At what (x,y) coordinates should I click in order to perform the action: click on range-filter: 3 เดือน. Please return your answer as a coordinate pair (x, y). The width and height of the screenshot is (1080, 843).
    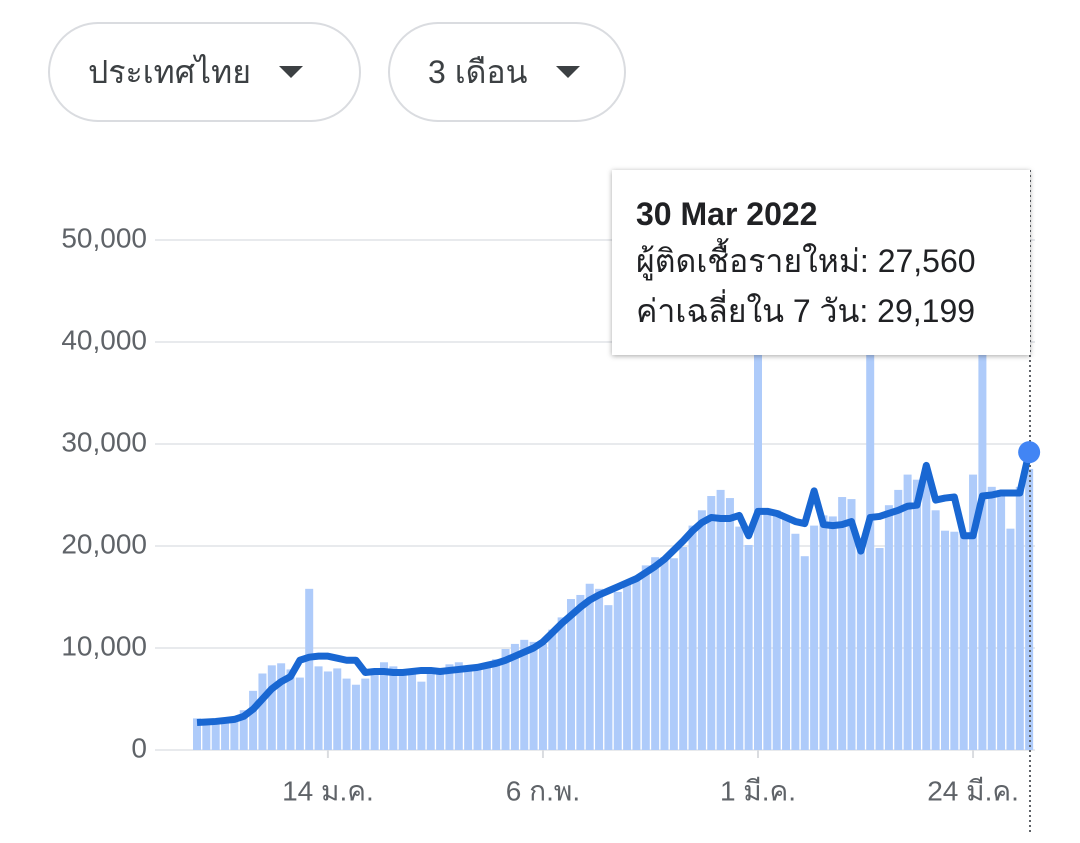
    Looking at the image, I should click on (507, 72).